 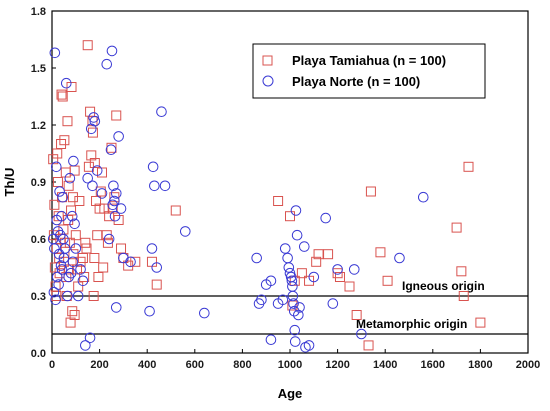 What do you see at coordinates (38, 240) in the screenshot?
I see `y-tick-label: 0.6` at bounding box center [38, 240].